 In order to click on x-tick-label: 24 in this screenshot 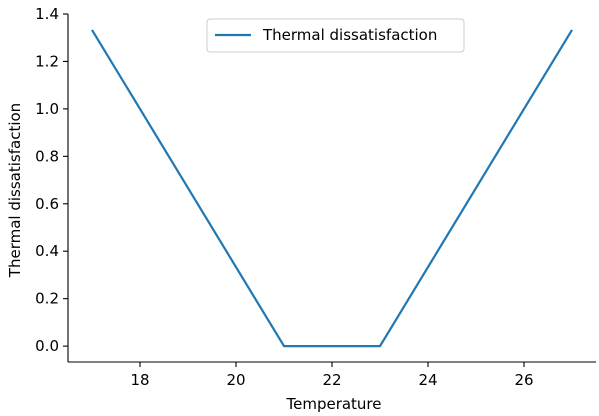, I will do `click(427, 380)`.